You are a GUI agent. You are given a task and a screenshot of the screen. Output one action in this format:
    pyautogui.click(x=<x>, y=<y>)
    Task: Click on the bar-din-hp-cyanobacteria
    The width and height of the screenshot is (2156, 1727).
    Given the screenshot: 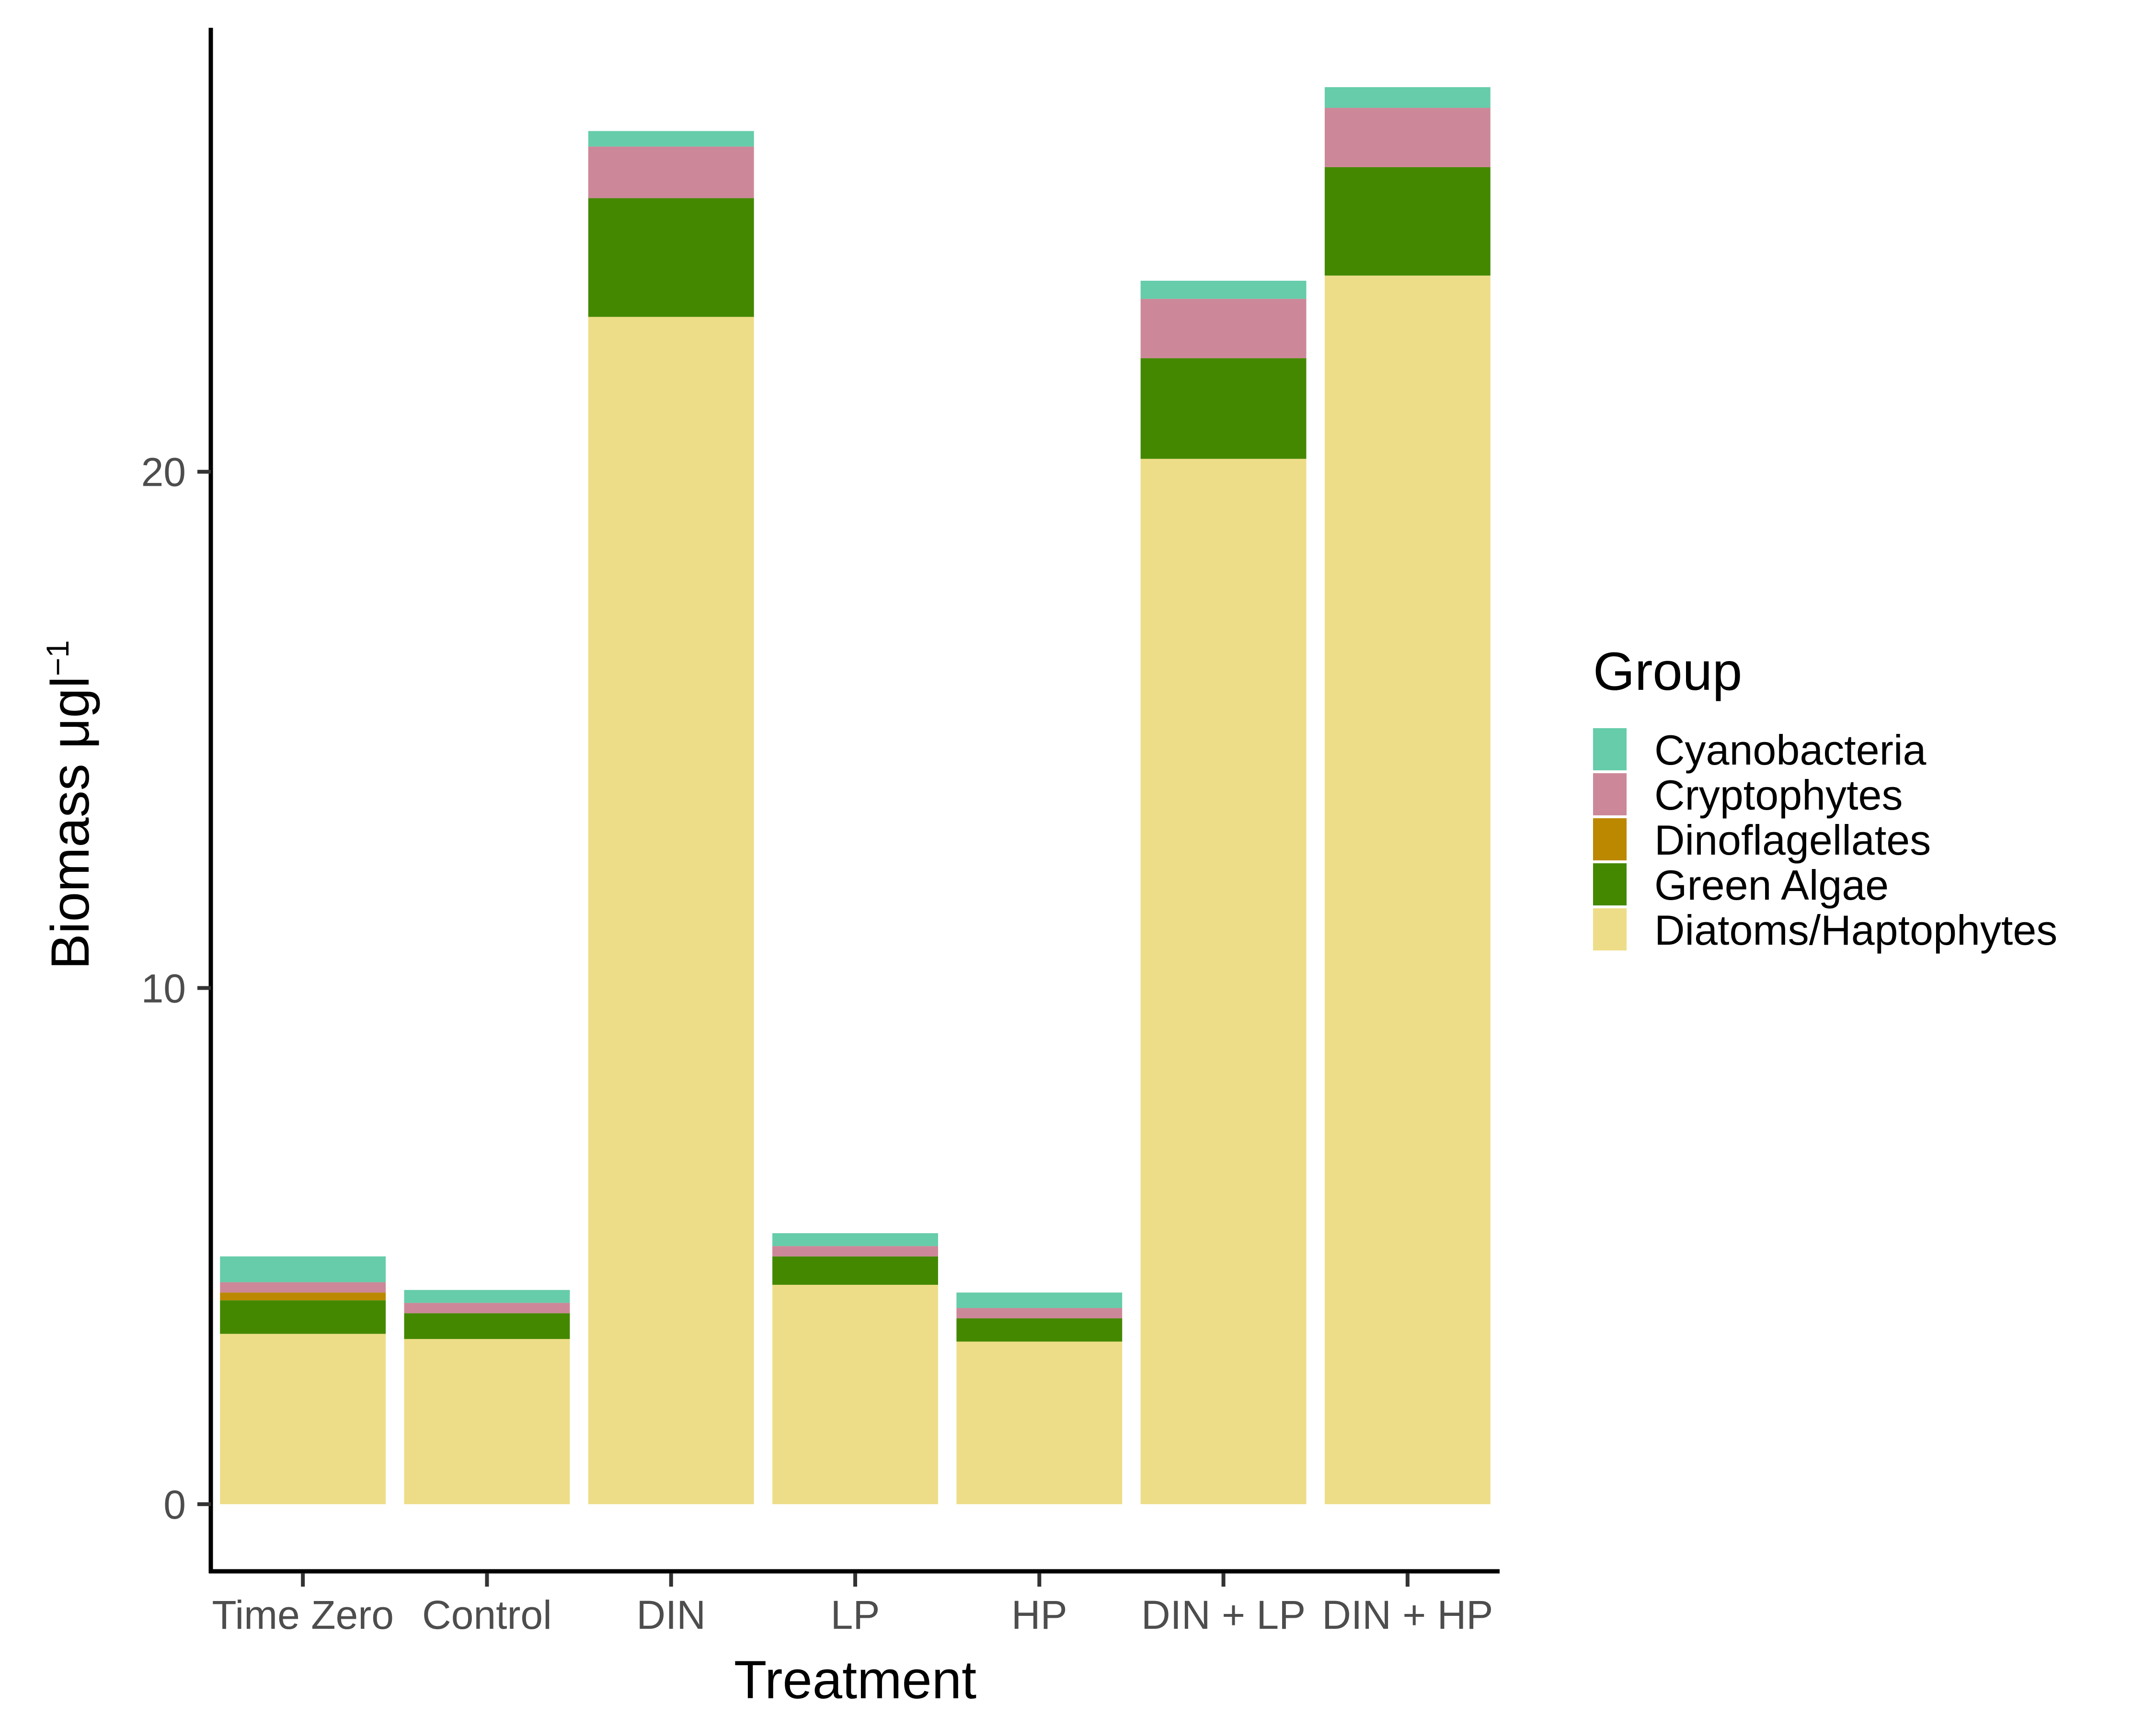 What is the action you would take?
    pyautogui.click(x=1407, y=97)
    